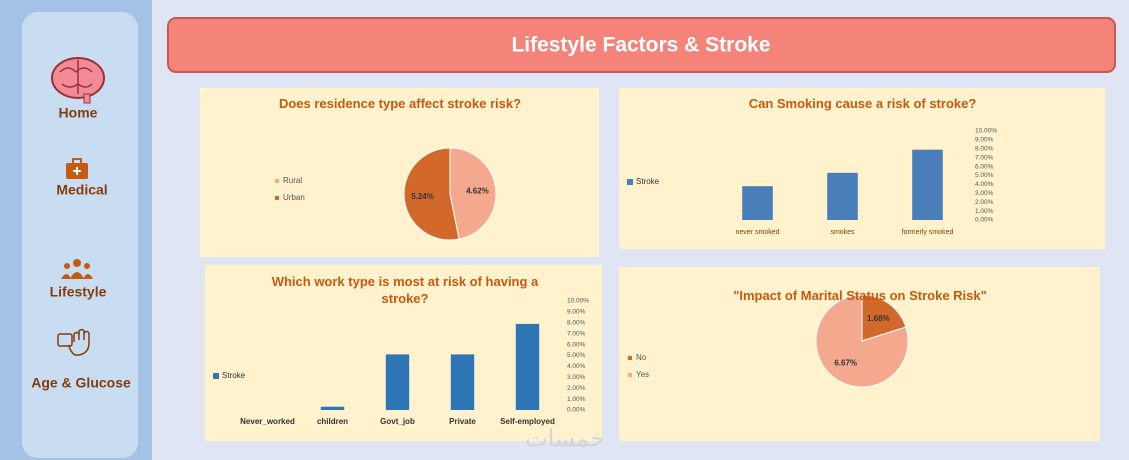 The width and height of the screenshot is (1129, 460). What do you see at coordinates (565, 438) in the screenshot?
I see `watermark: خمسات` at bounding box center [565, 438].